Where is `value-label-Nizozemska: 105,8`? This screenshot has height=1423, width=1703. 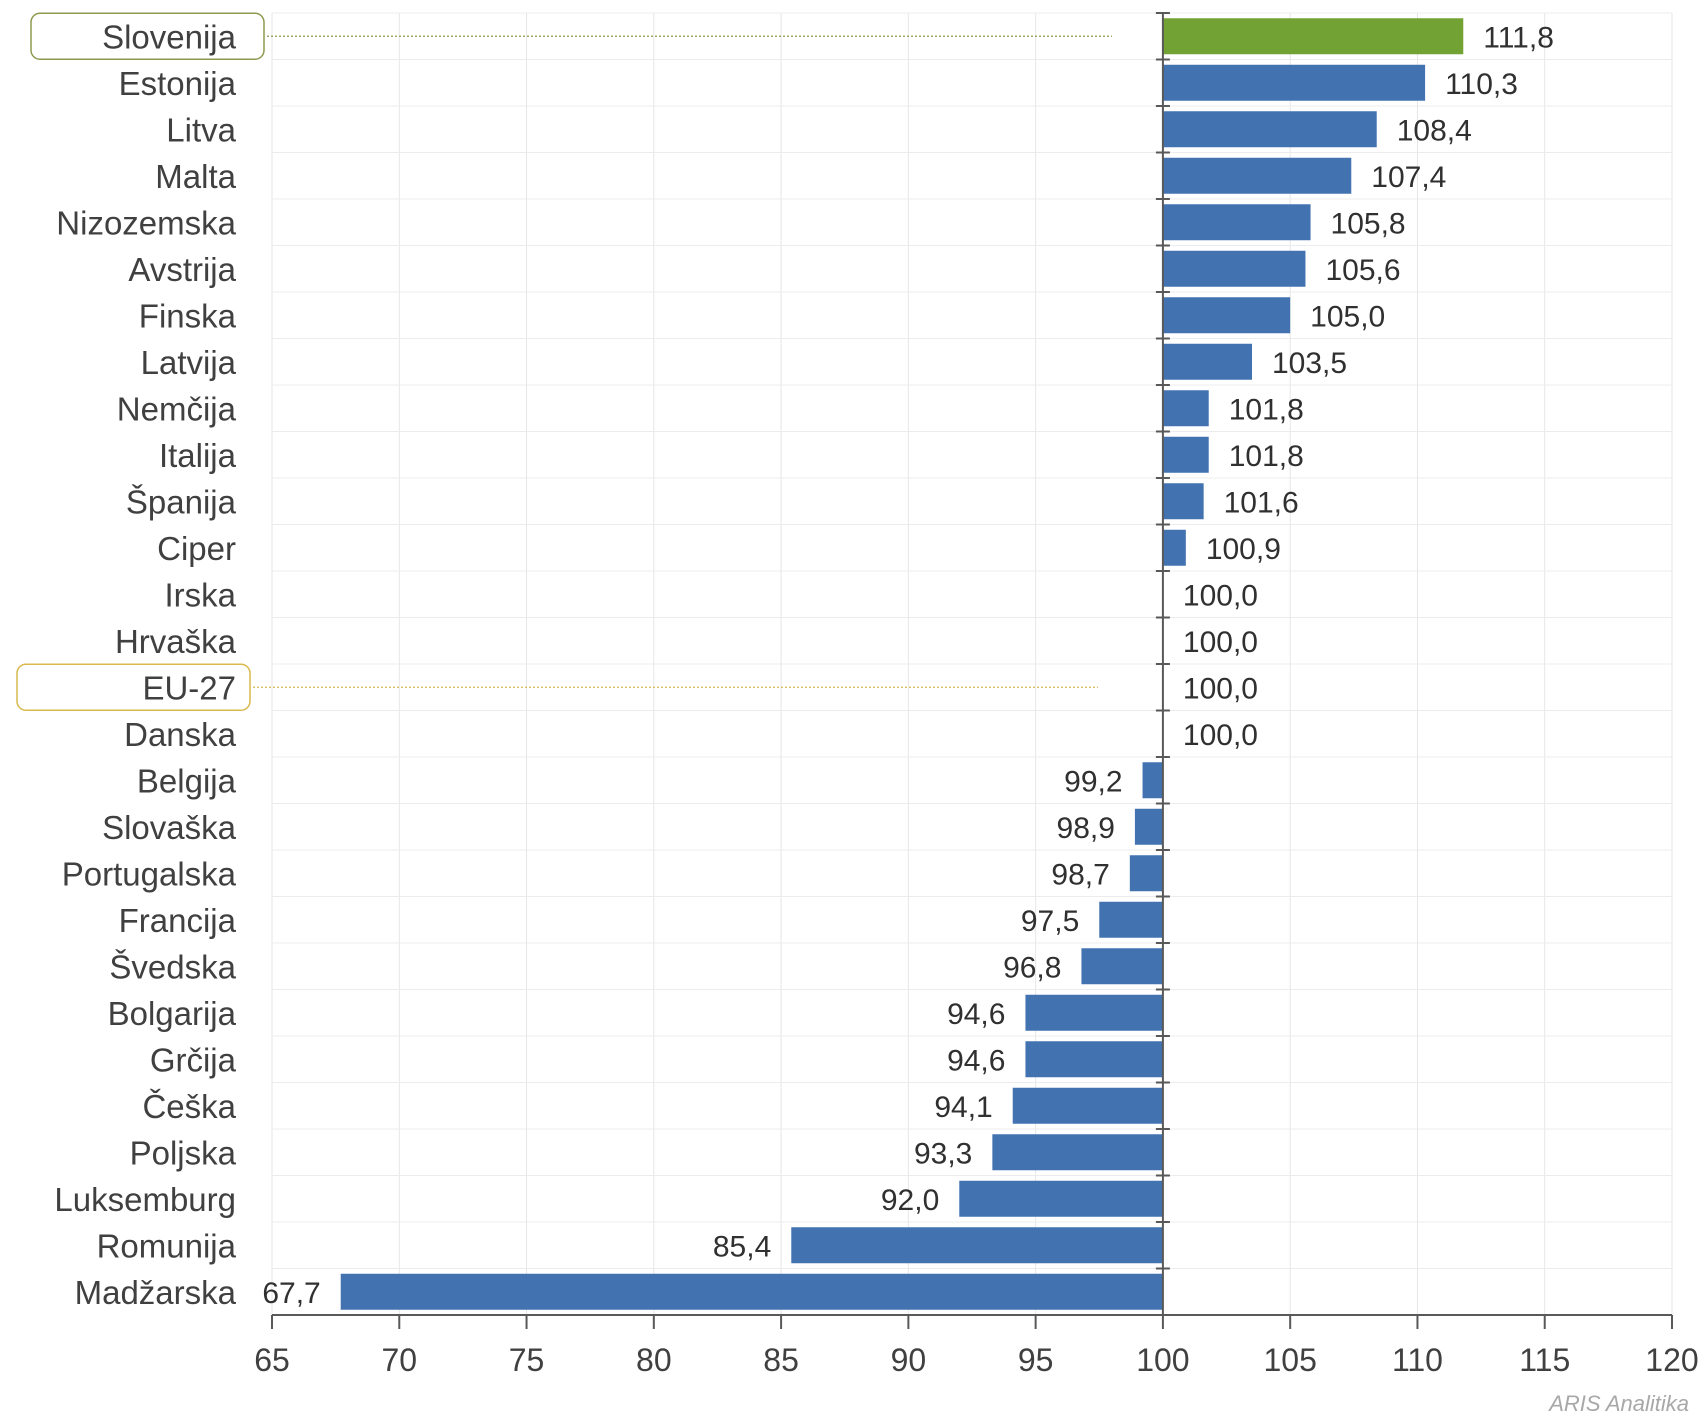 value-label-Nizozemska: 105,8 is located at coordinates (1368, 223).